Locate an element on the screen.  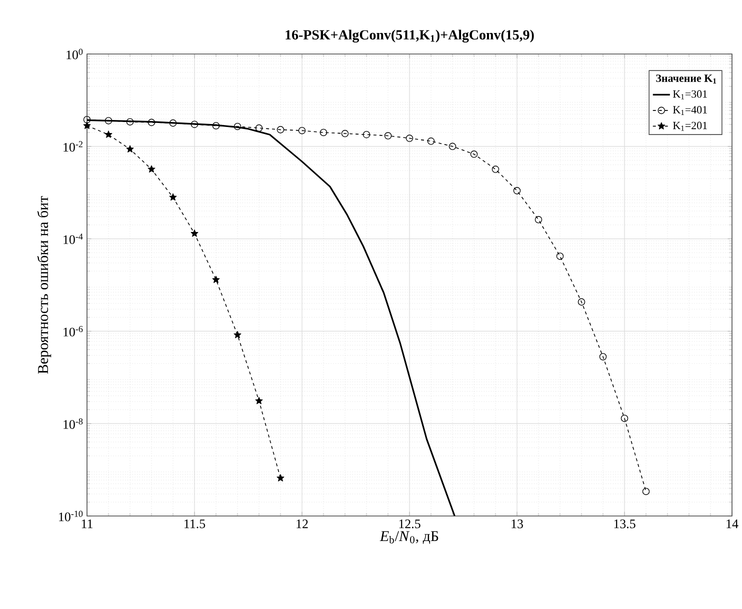
chart-title: 16-PSK+AlgConv(511,K$_{1}$)+AlgConv(15,9) is located at coordinates (410, 36).